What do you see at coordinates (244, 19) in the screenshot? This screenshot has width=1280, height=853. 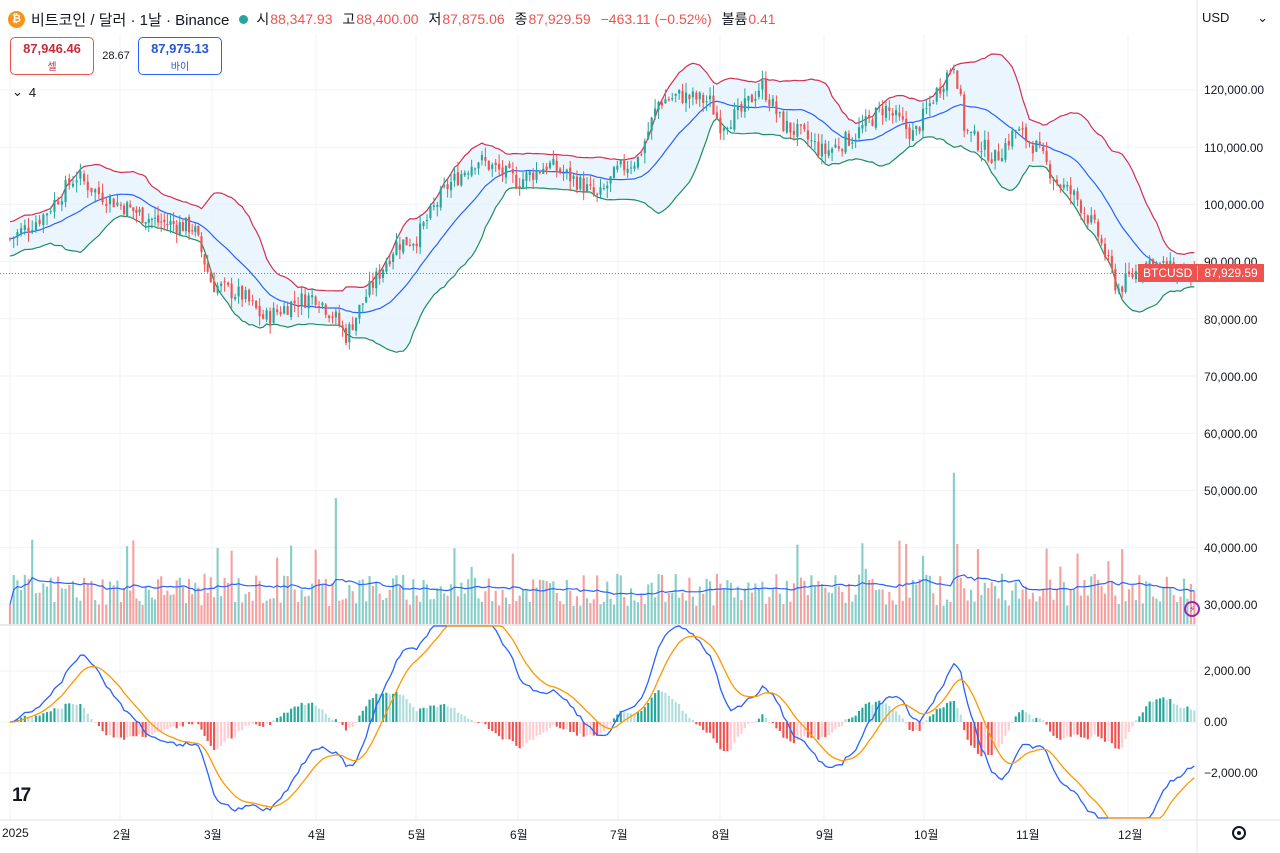 I see `market-status-dot` at bounding box center [244, 19].